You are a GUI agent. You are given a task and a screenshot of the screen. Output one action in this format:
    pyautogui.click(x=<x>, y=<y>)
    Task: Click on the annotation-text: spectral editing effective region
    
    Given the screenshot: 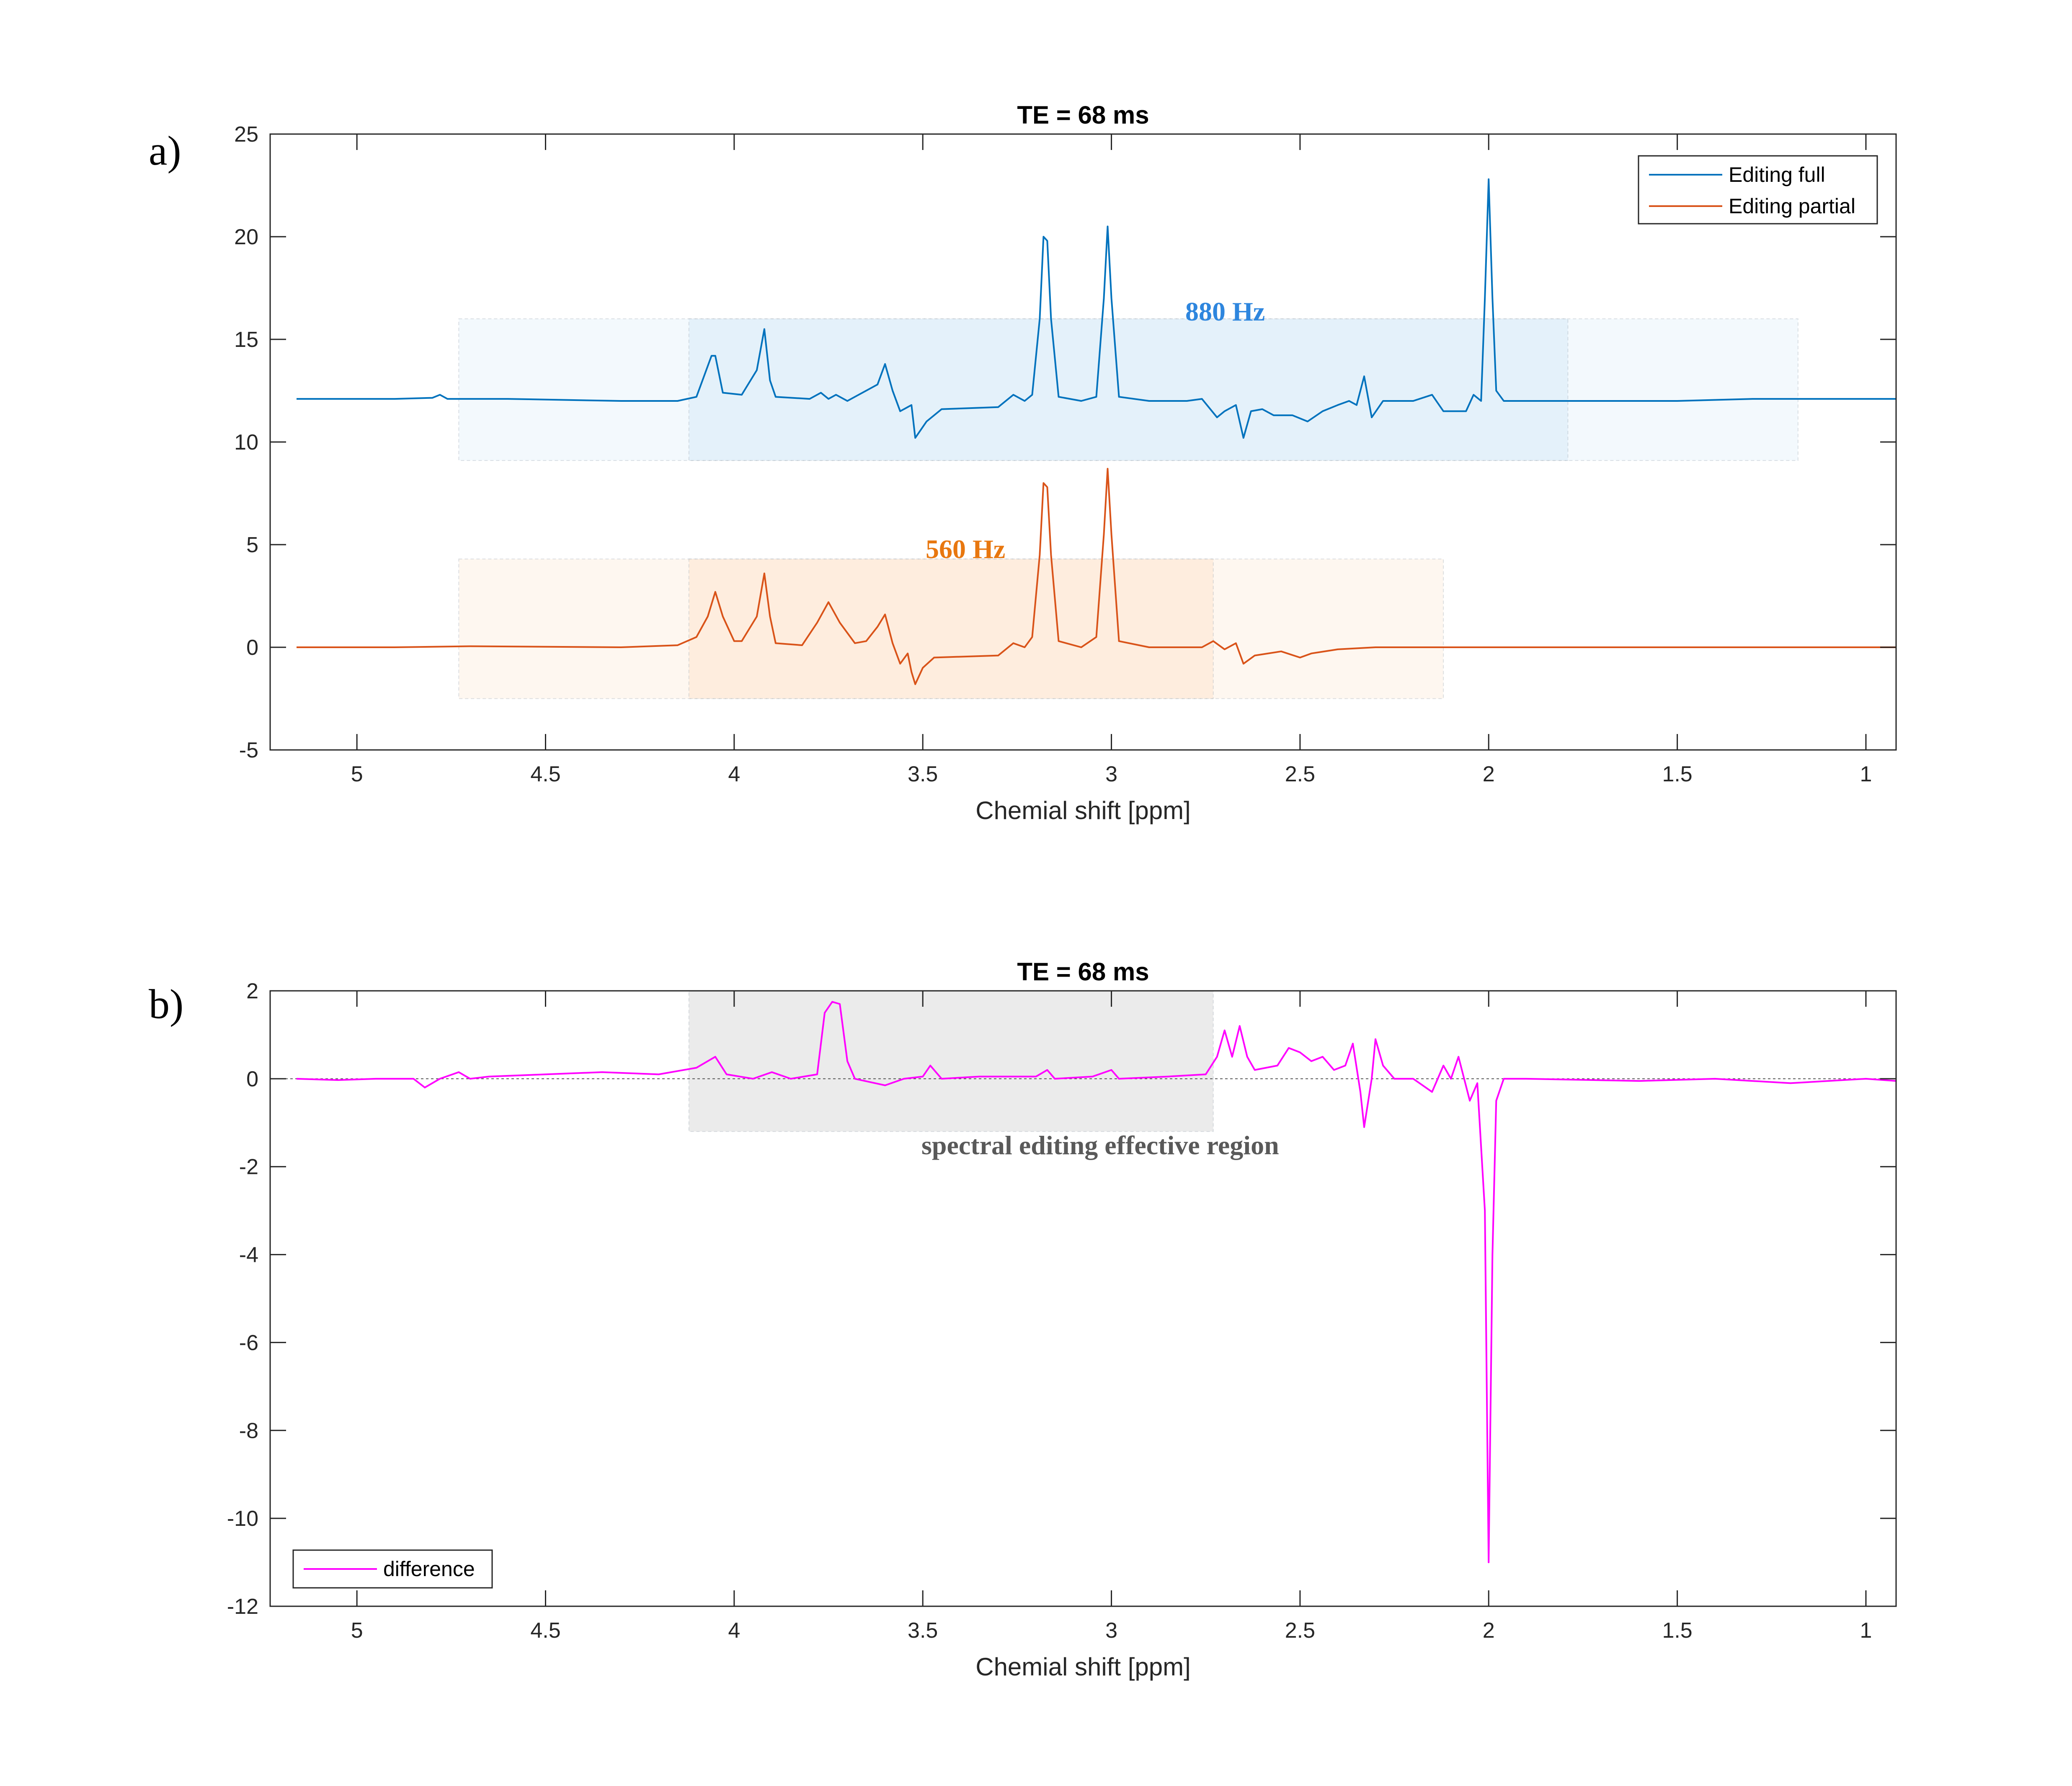 What is the action you would take?
    pyautogui.click(x=1100, y=1145)
    